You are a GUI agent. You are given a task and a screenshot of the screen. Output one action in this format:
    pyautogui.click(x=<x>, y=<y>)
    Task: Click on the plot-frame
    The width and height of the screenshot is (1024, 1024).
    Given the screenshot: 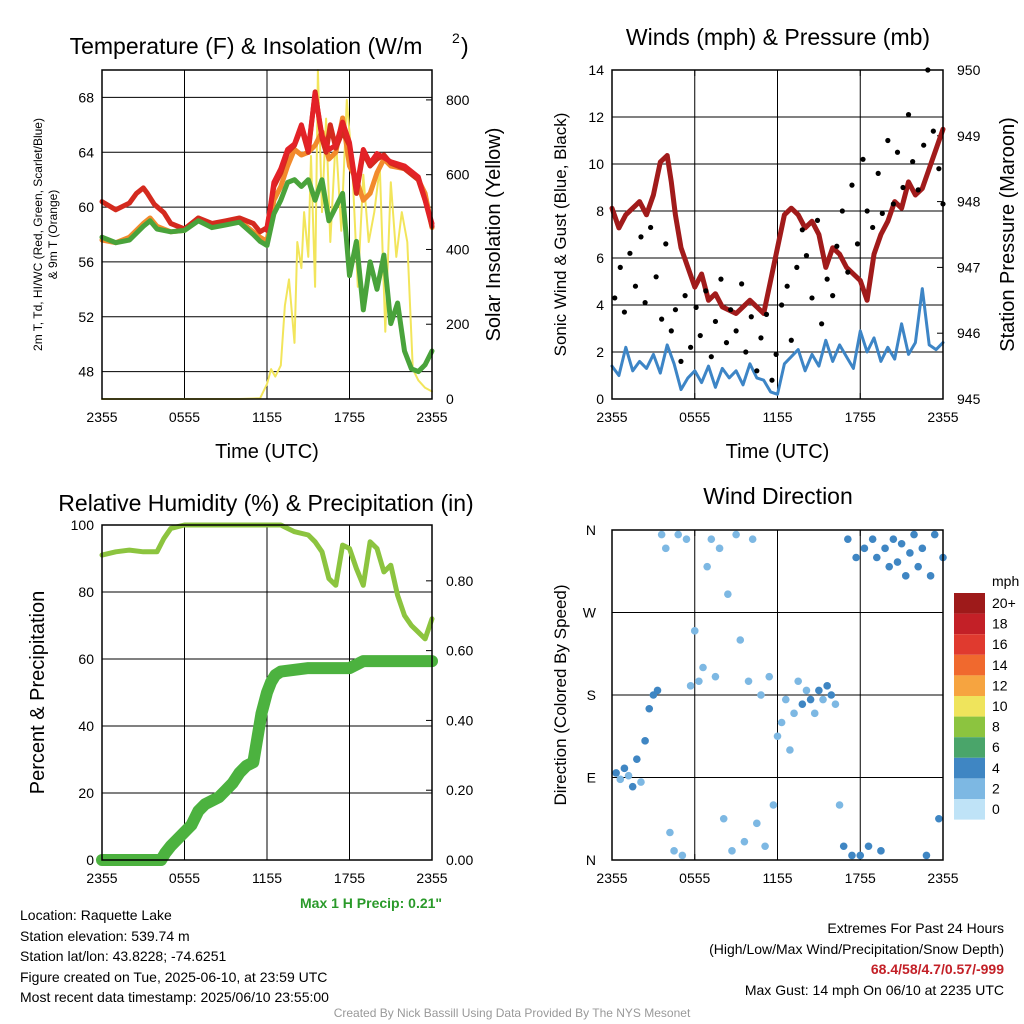 What is the action you would take?
    pyautogui.click(x=777, y=695)
    